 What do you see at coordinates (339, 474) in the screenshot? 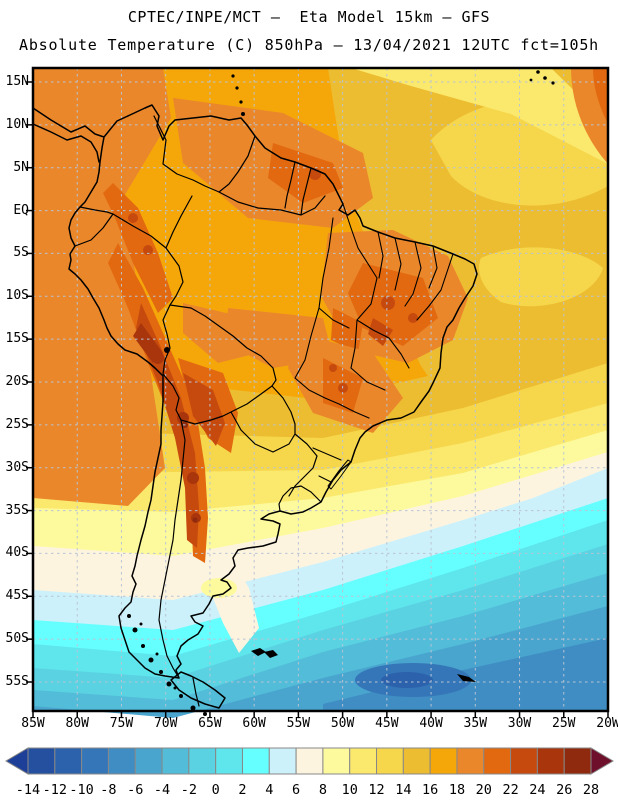
I see `lagoa-dos-patos` at bounding box center [339, 474].